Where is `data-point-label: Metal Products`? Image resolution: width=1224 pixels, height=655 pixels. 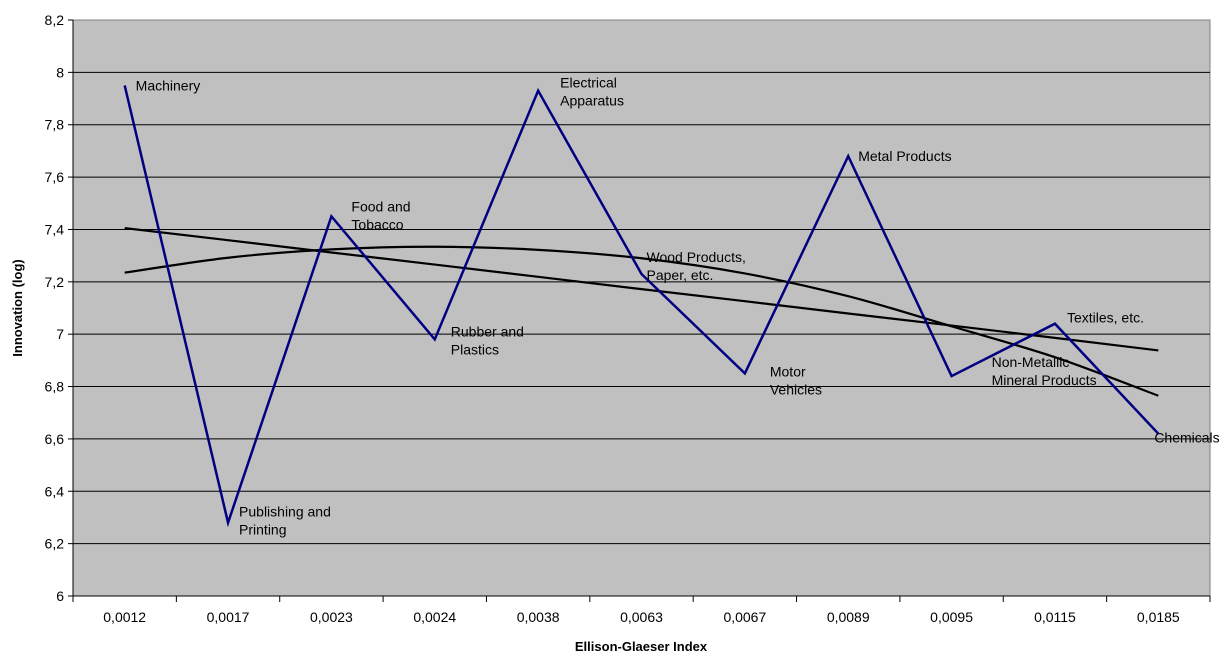
data-point-label: Metal Products is located at coordinates (904, 156).